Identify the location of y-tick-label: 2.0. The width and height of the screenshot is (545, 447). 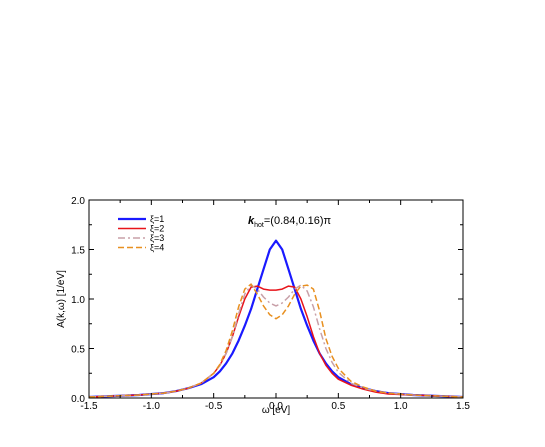
(78, 201).